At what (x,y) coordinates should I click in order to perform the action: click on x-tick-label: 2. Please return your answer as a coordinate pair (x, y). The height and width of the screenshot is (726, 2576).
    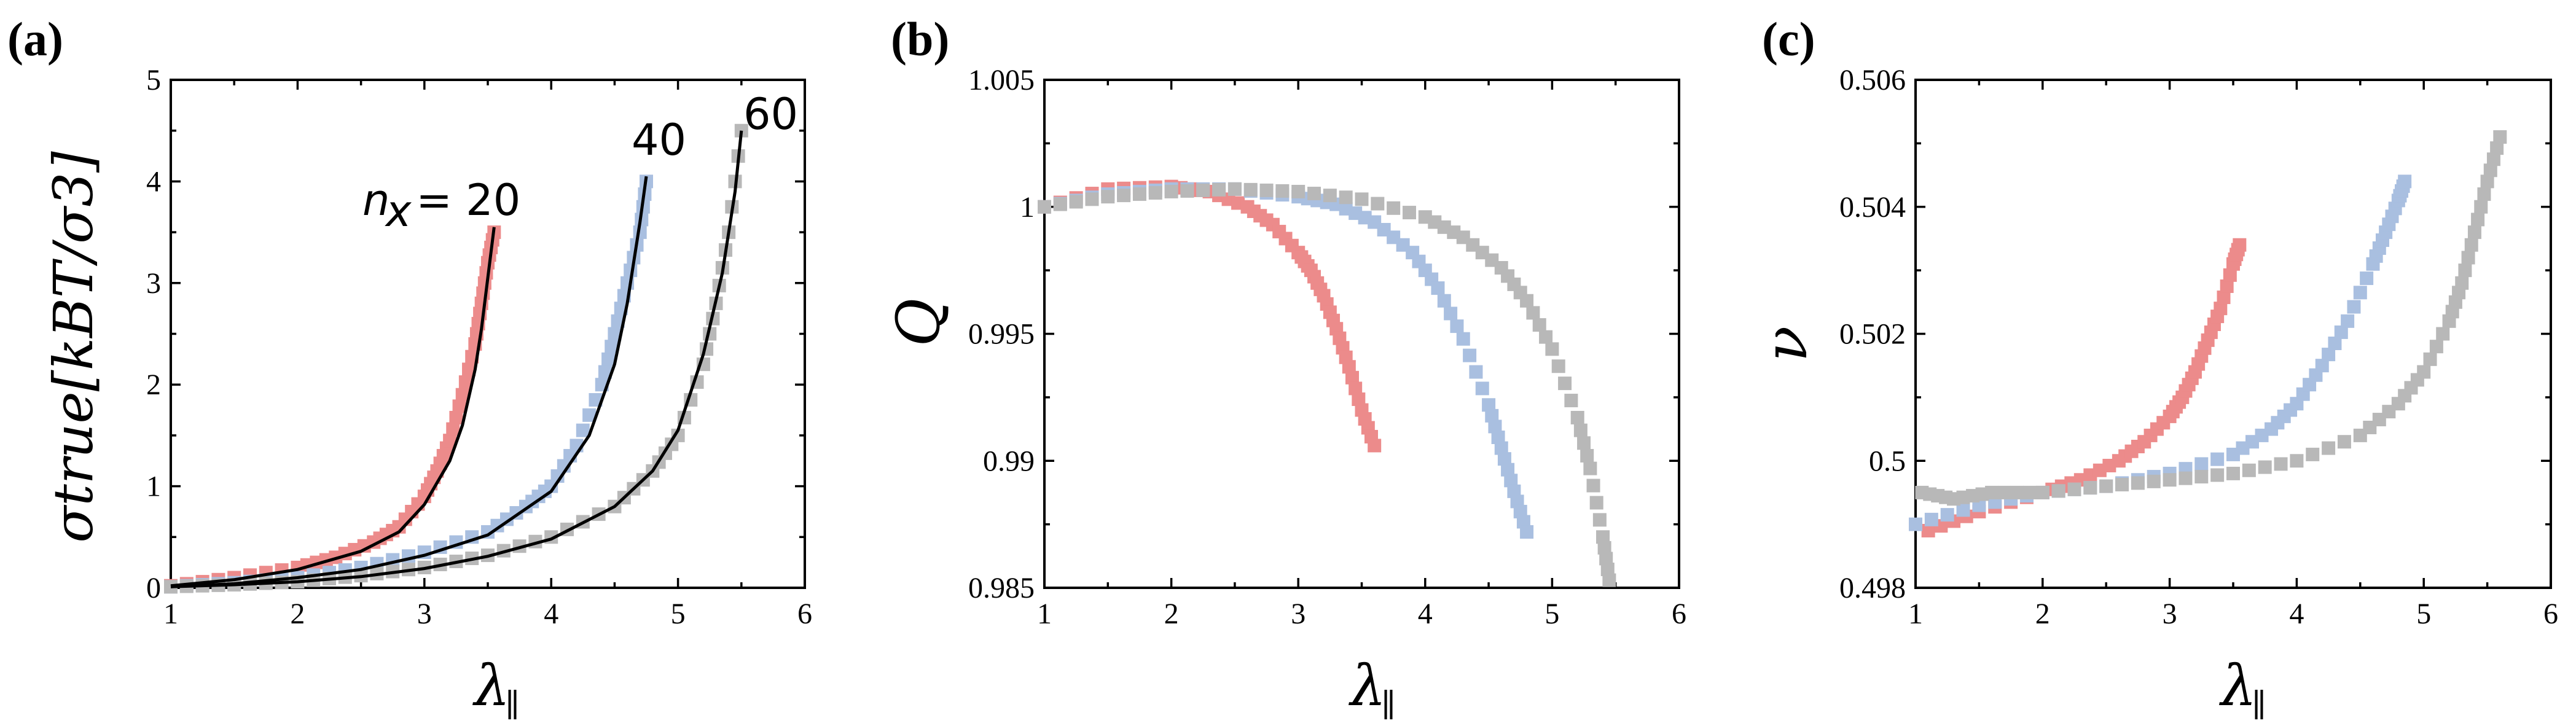
    Looking at the image, I should click on (2042, 614).